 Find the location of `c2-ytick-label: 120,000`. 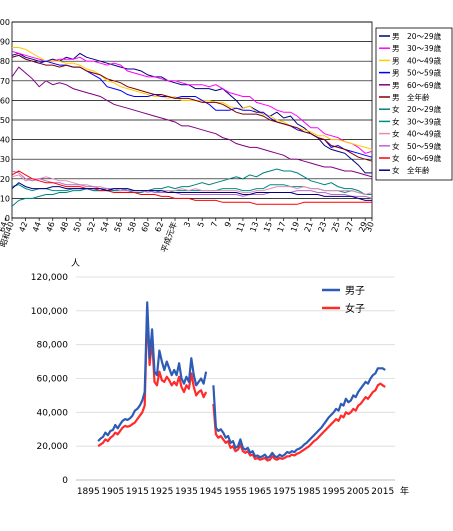

c2-ytick-label: 120,000 is located at coordinates (49, 278).